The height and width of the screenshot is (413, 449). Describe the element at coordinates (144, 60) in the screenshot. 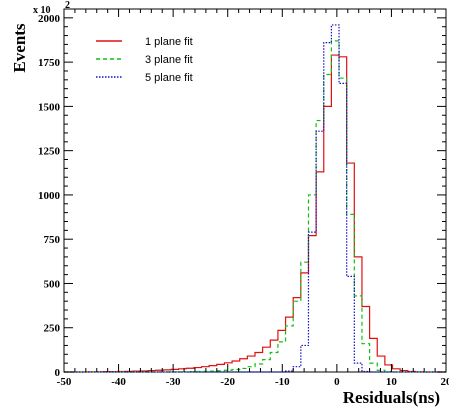

I see `legend: 1 plane fit 3 plane fit 5 plane fit` at that location.